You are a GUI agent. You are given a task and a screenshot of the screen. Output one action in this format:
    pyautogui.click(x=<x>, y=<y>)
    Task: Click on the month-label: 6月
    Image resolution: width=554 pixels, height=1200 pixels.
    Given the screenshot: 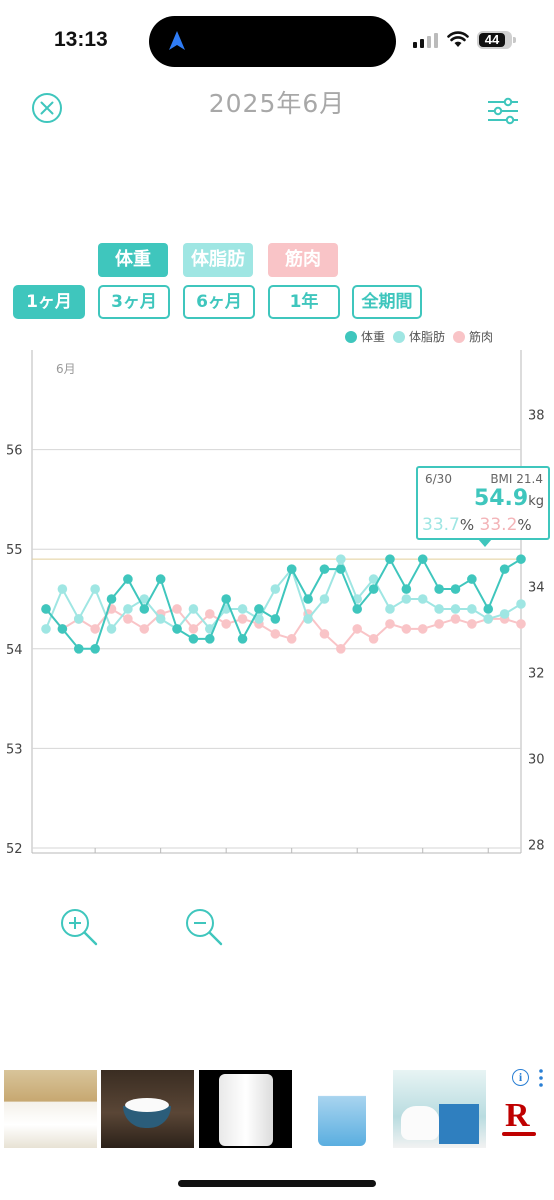 What is the action you would take?
    pyautogui.click(x=66, y=369)
    